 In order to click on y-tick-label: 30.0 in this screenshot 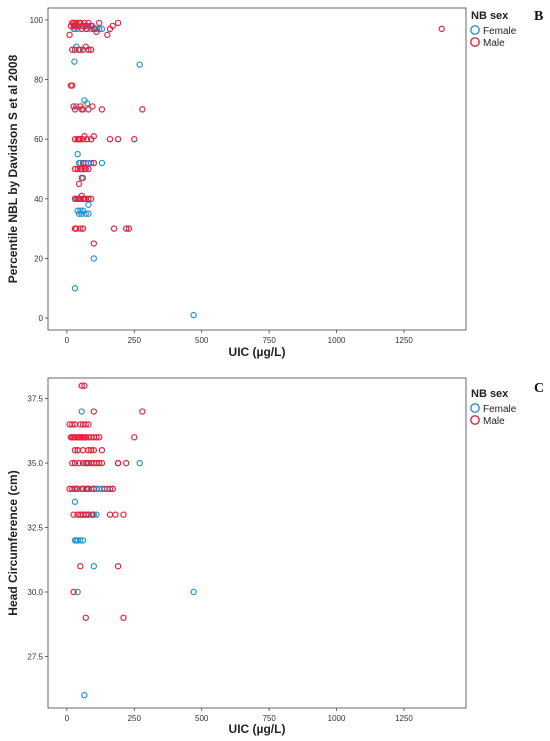, I will do `click(35, 592)`.